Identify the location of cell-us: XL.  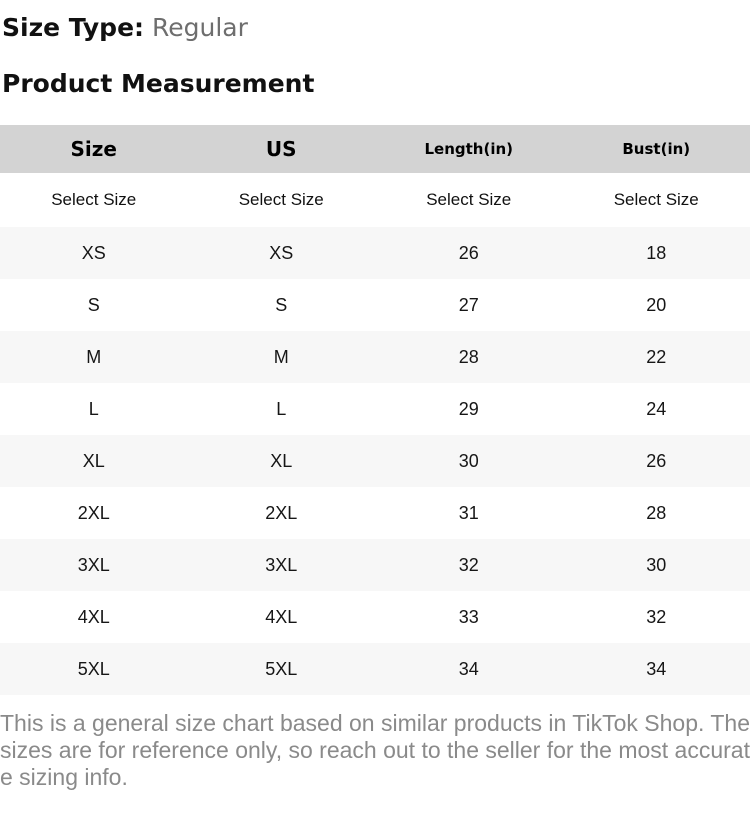
(281, 460).